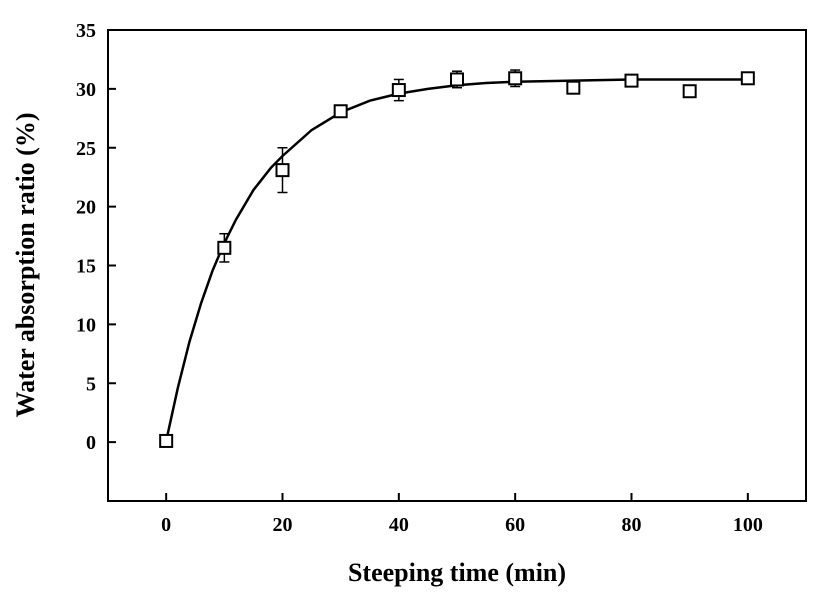  Describe the element at coordinates (86, 208) in the screenshot. I see `y-tick-label: 20` at that location.